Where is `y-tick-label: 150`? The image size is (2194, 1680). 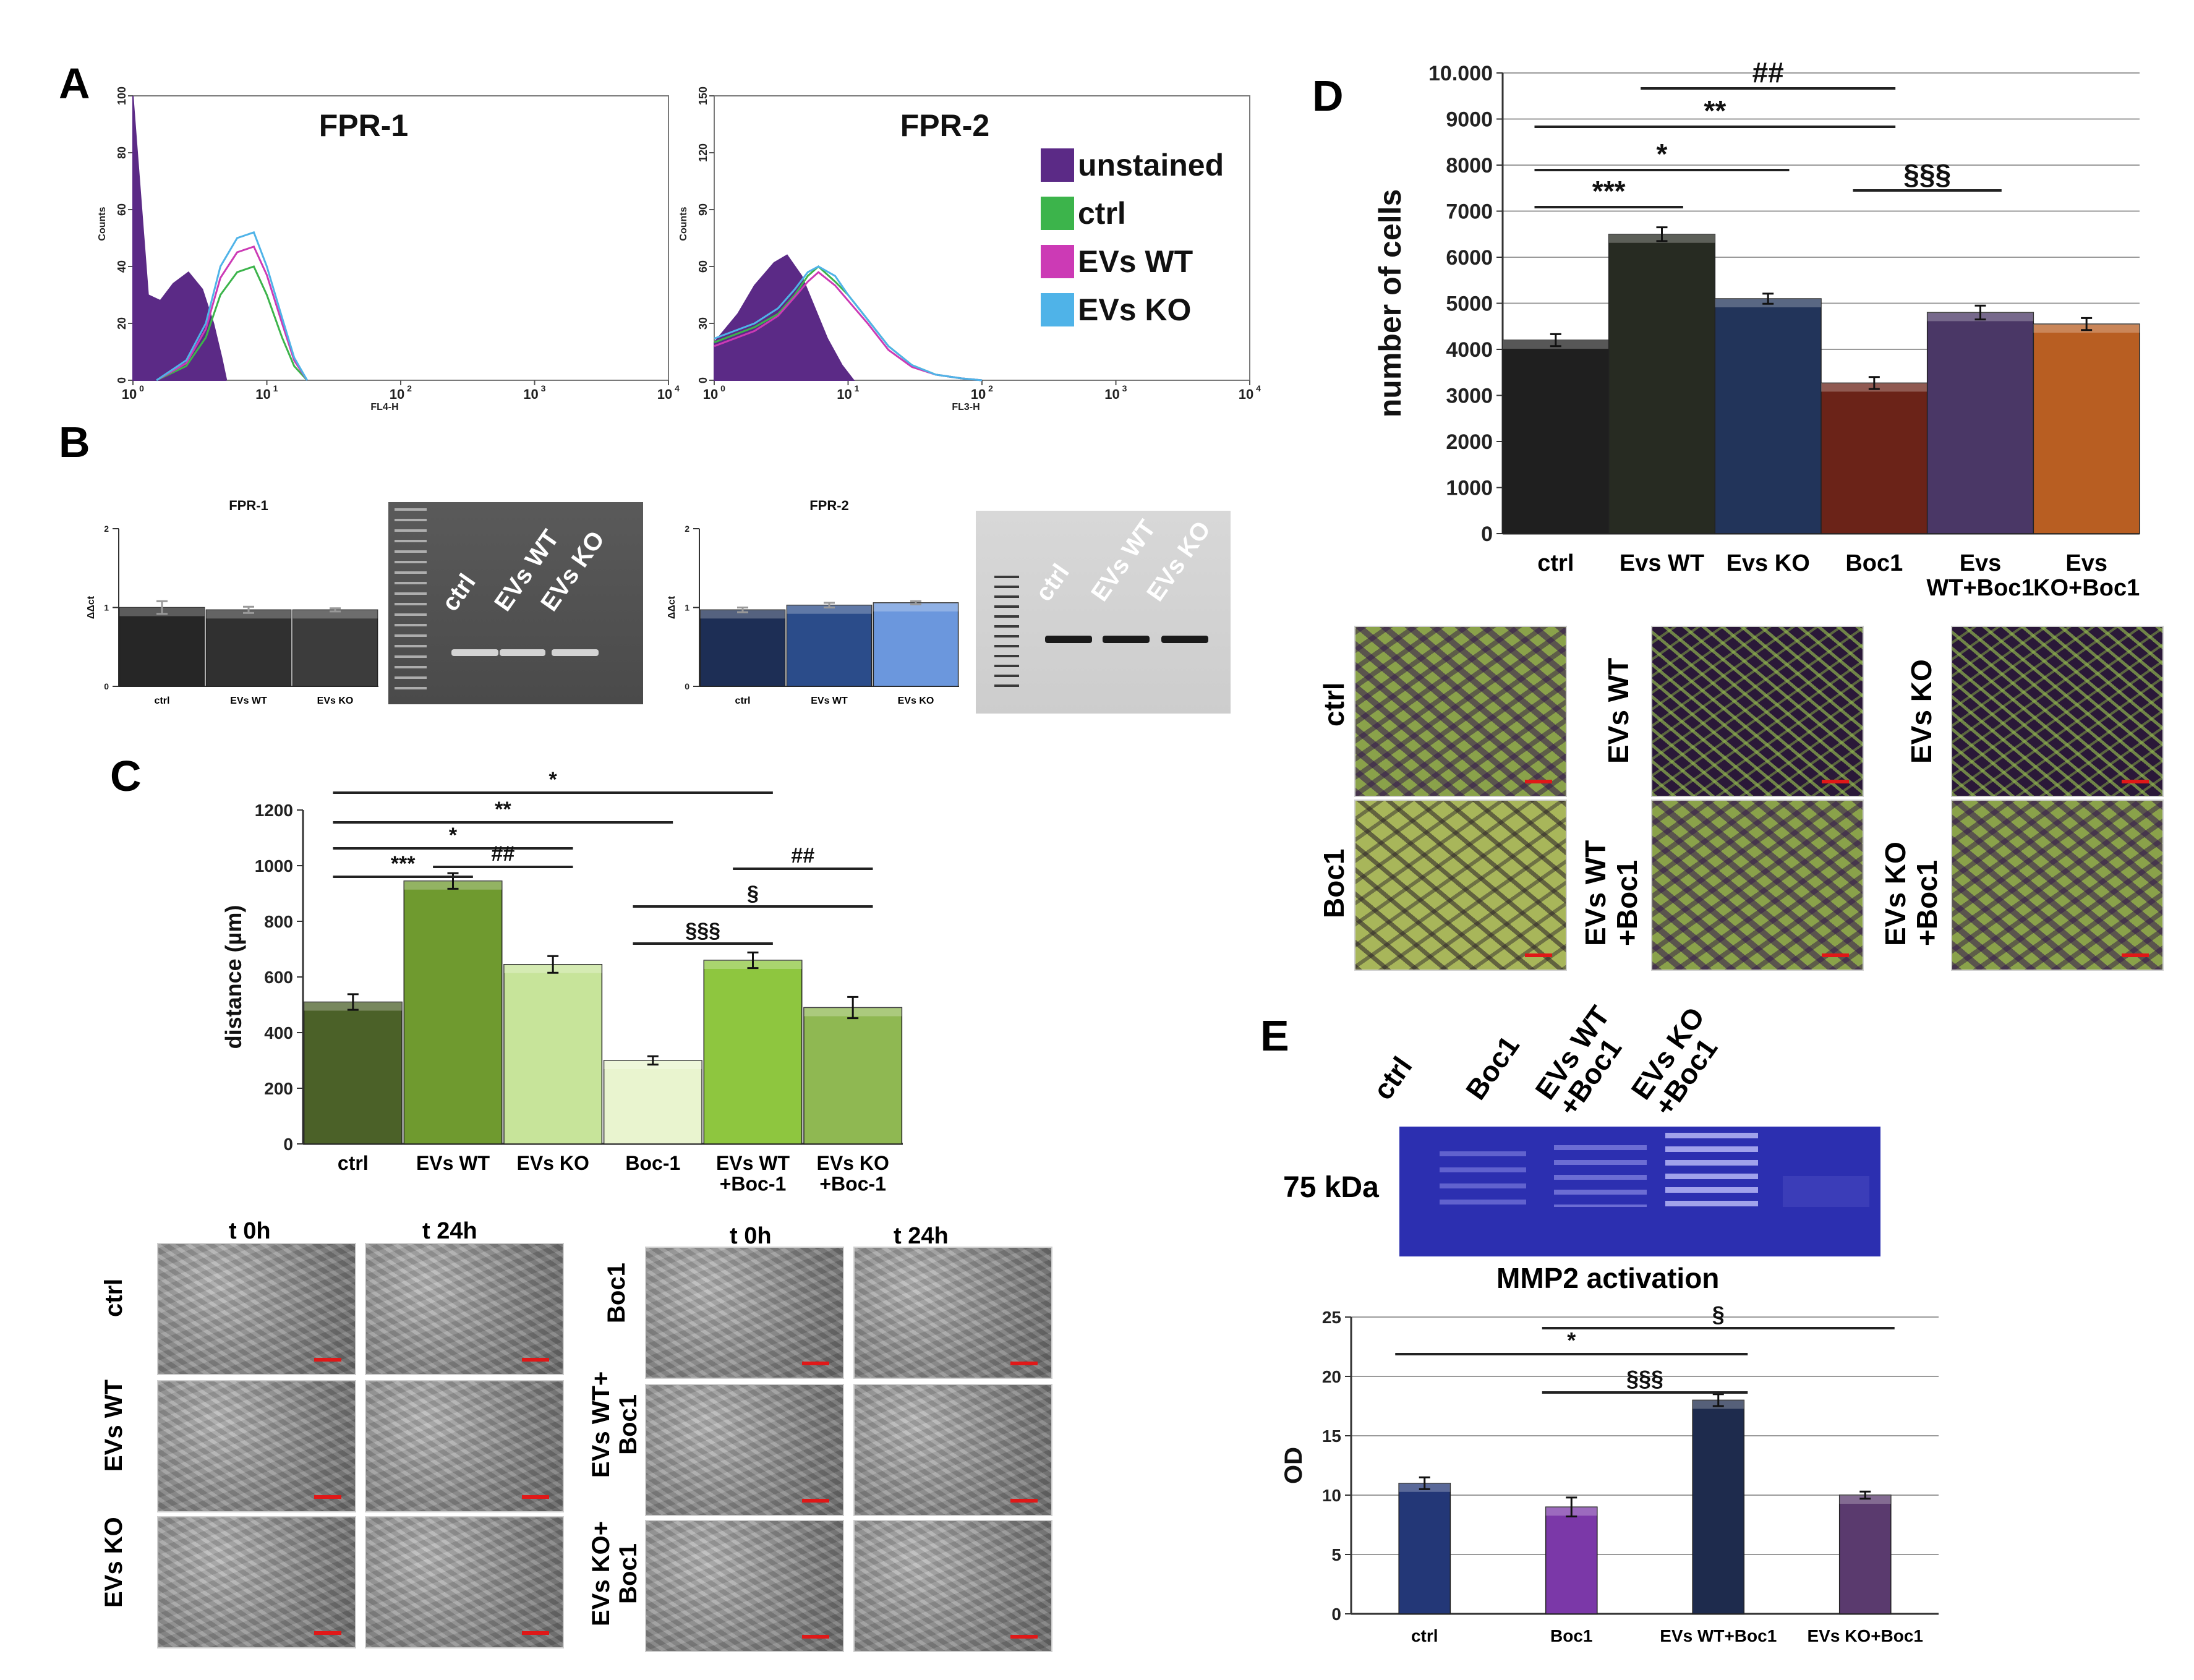
y-tick-label: 150 is located at coordinates (703, 96).